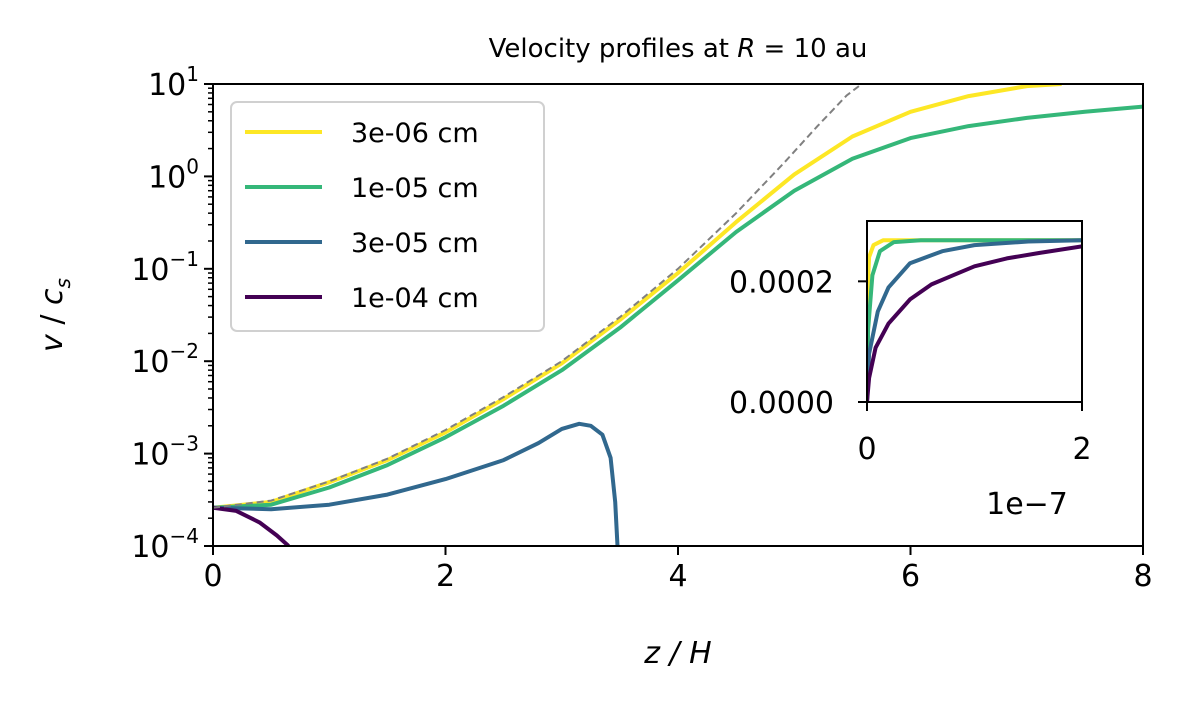 This screenshot has width=1185, height=702. What do you see at coordinates (165, 267) in the screenshot?
I see `y-tick-label: 10⁻¹` at bounding box center [165, 267].